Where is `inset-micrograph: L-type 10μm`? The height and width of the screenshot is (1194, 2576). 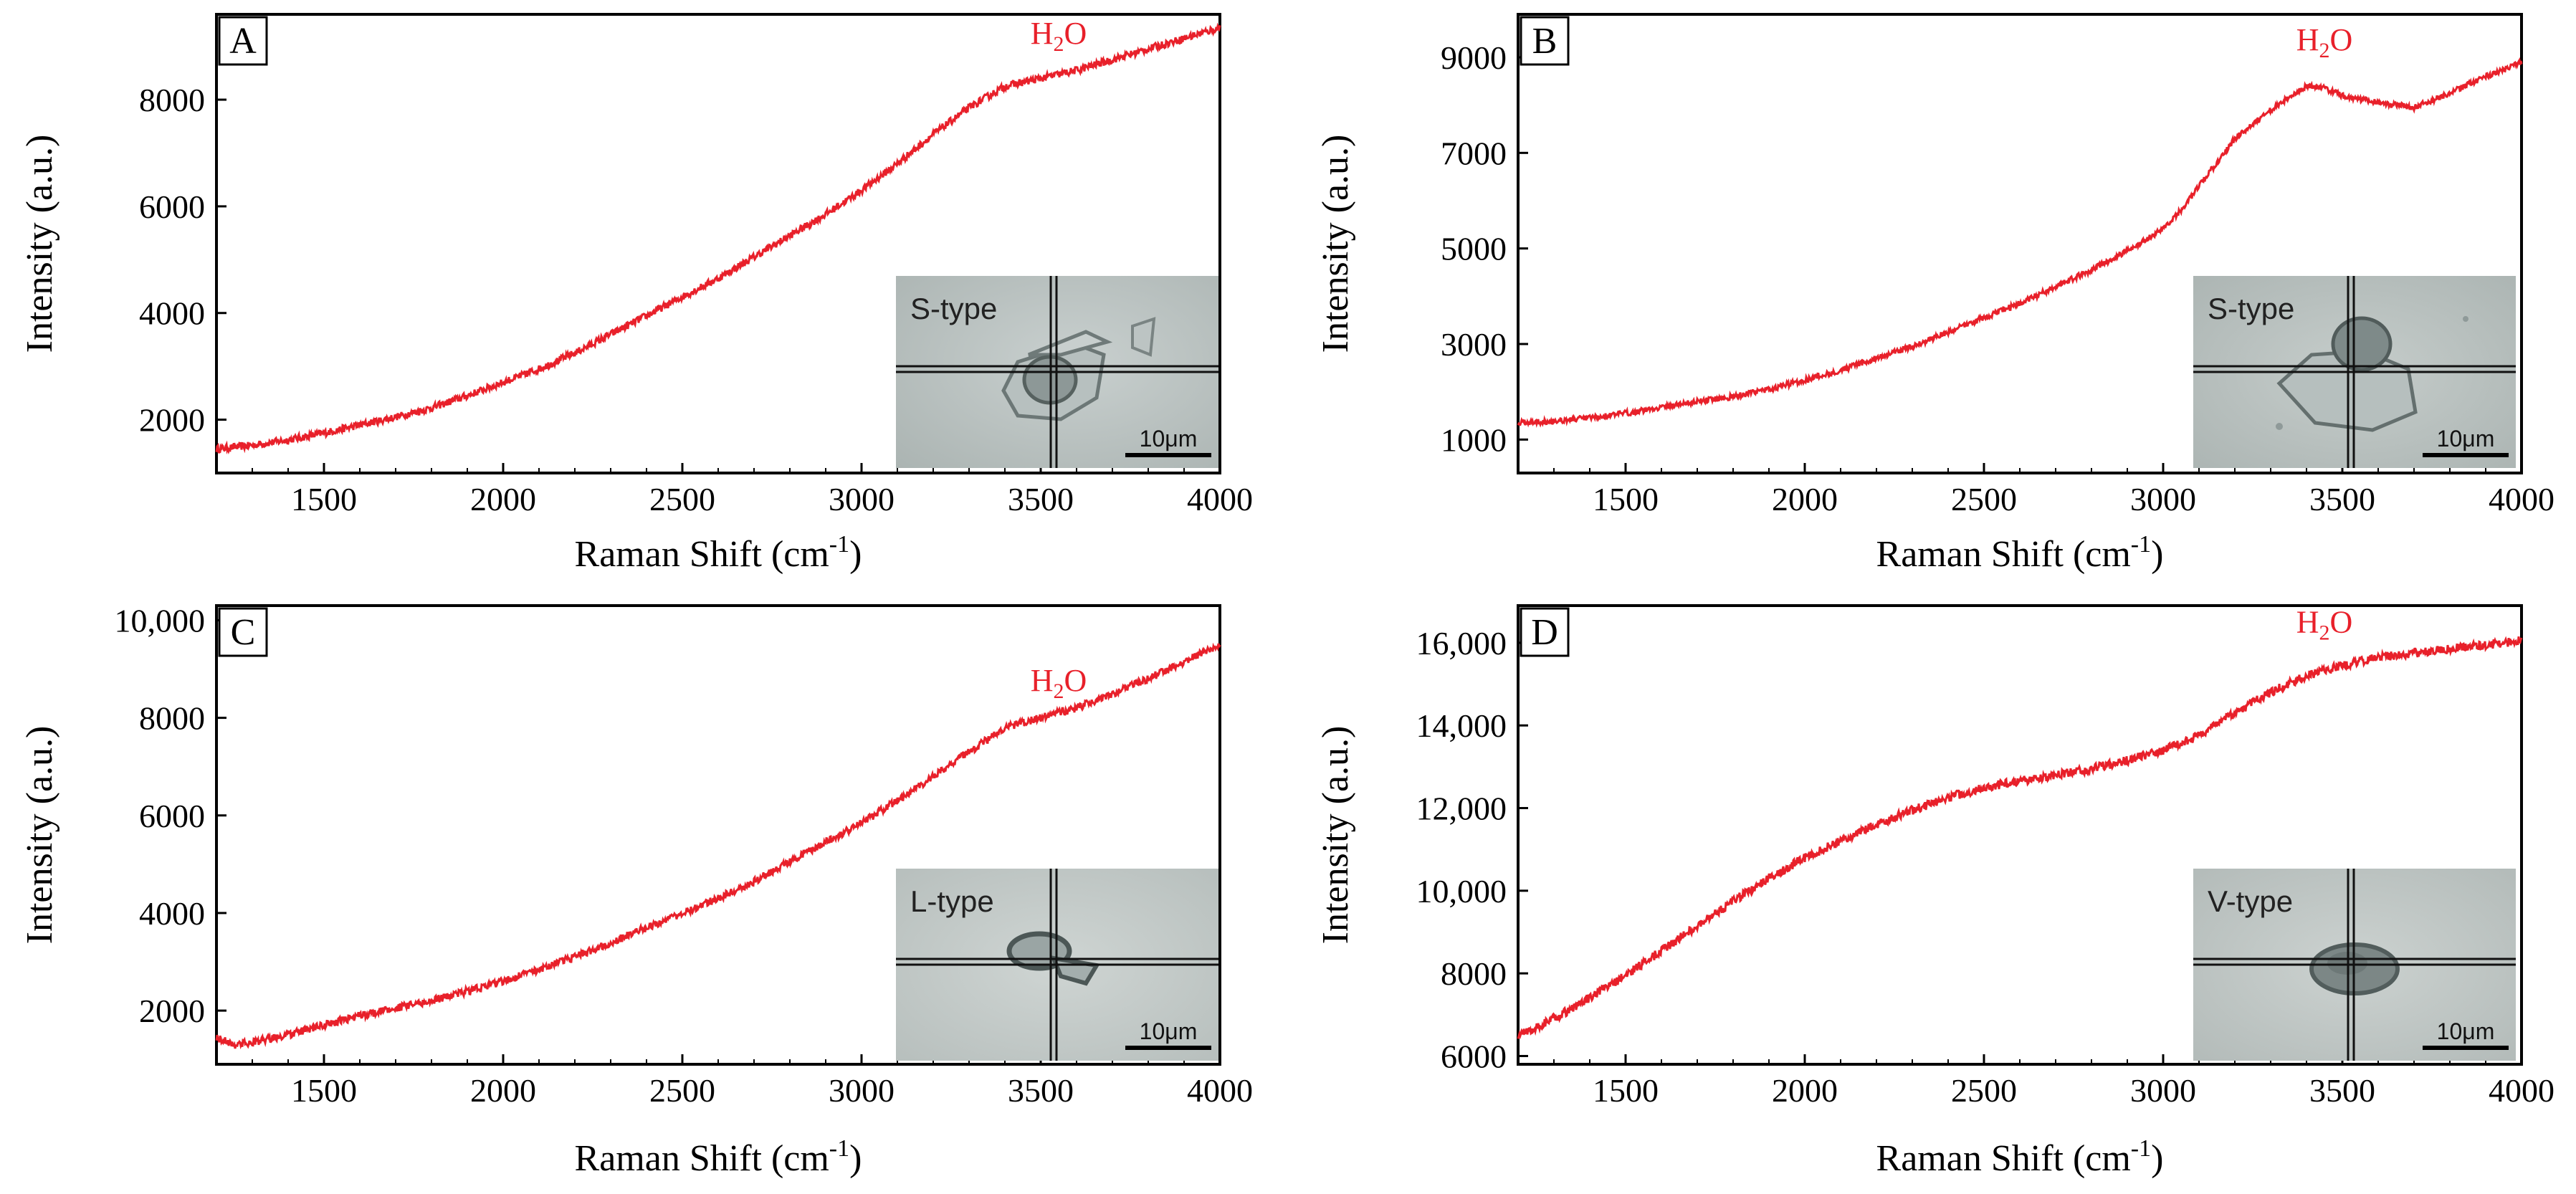
inset-micrograph: L-type 10μm is located at coordinates (1057, 965).